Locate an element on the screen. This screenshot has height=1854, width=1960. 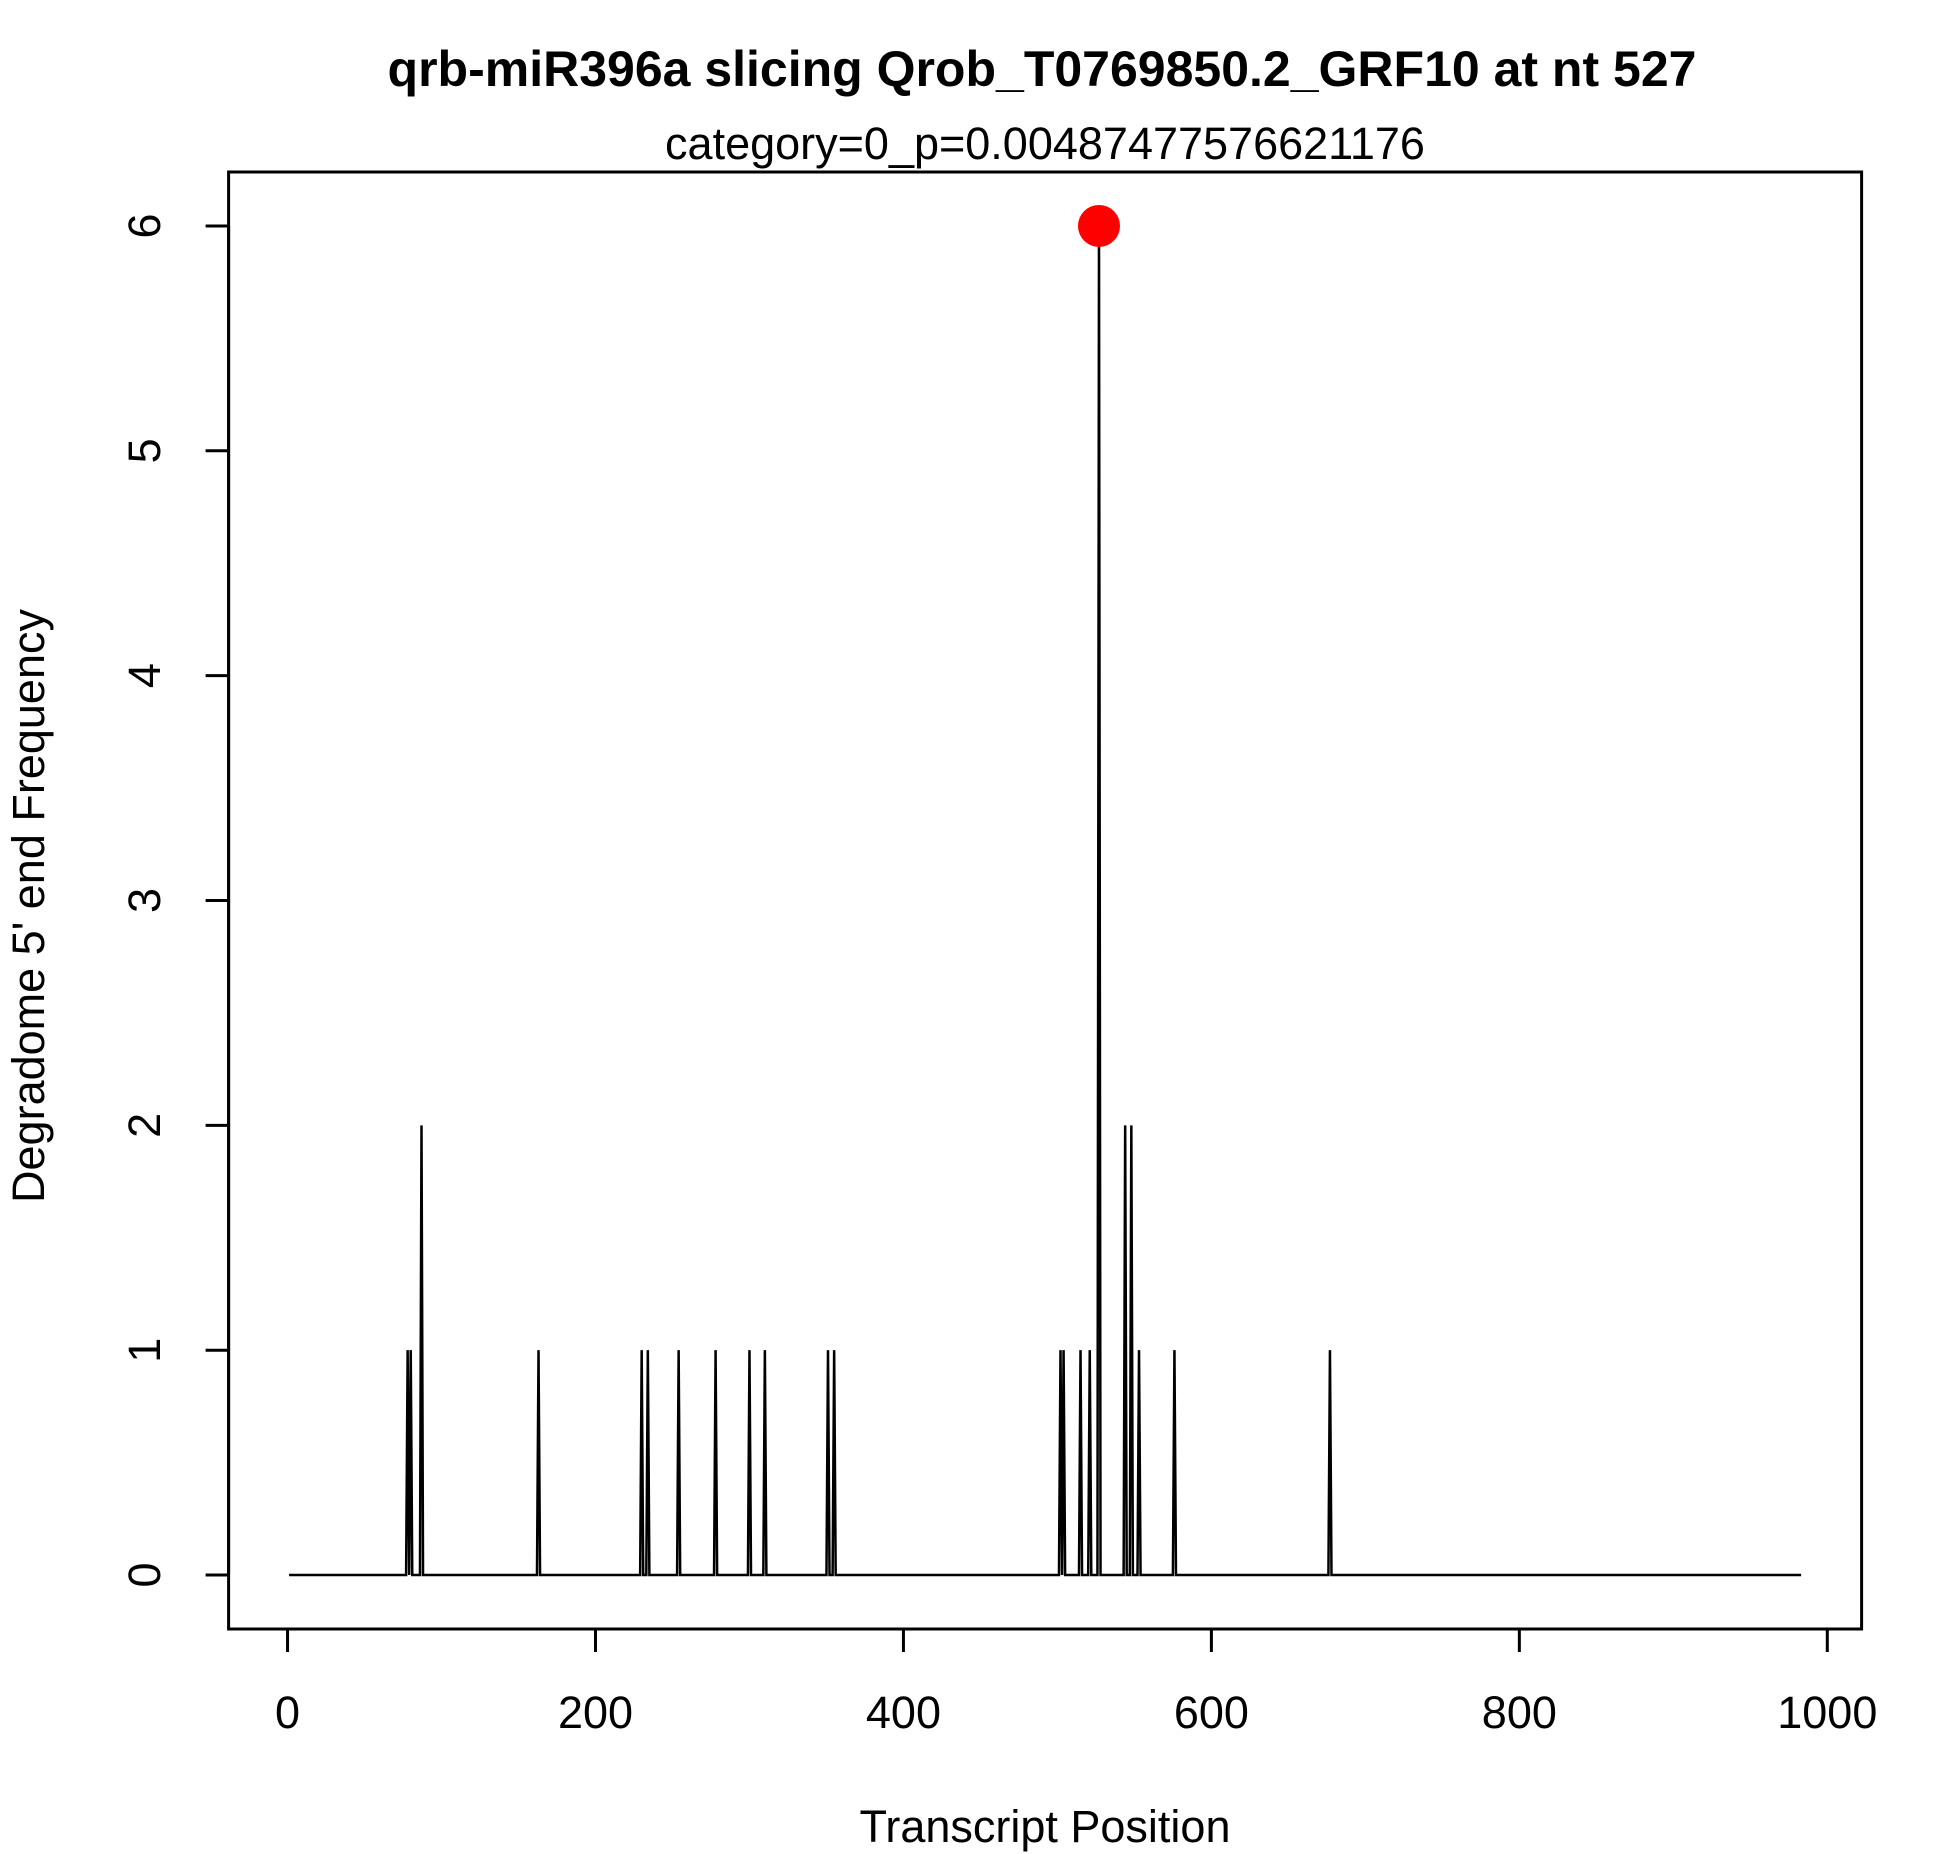
y-tick-label: 0 is located at coordinates (144, 1575).